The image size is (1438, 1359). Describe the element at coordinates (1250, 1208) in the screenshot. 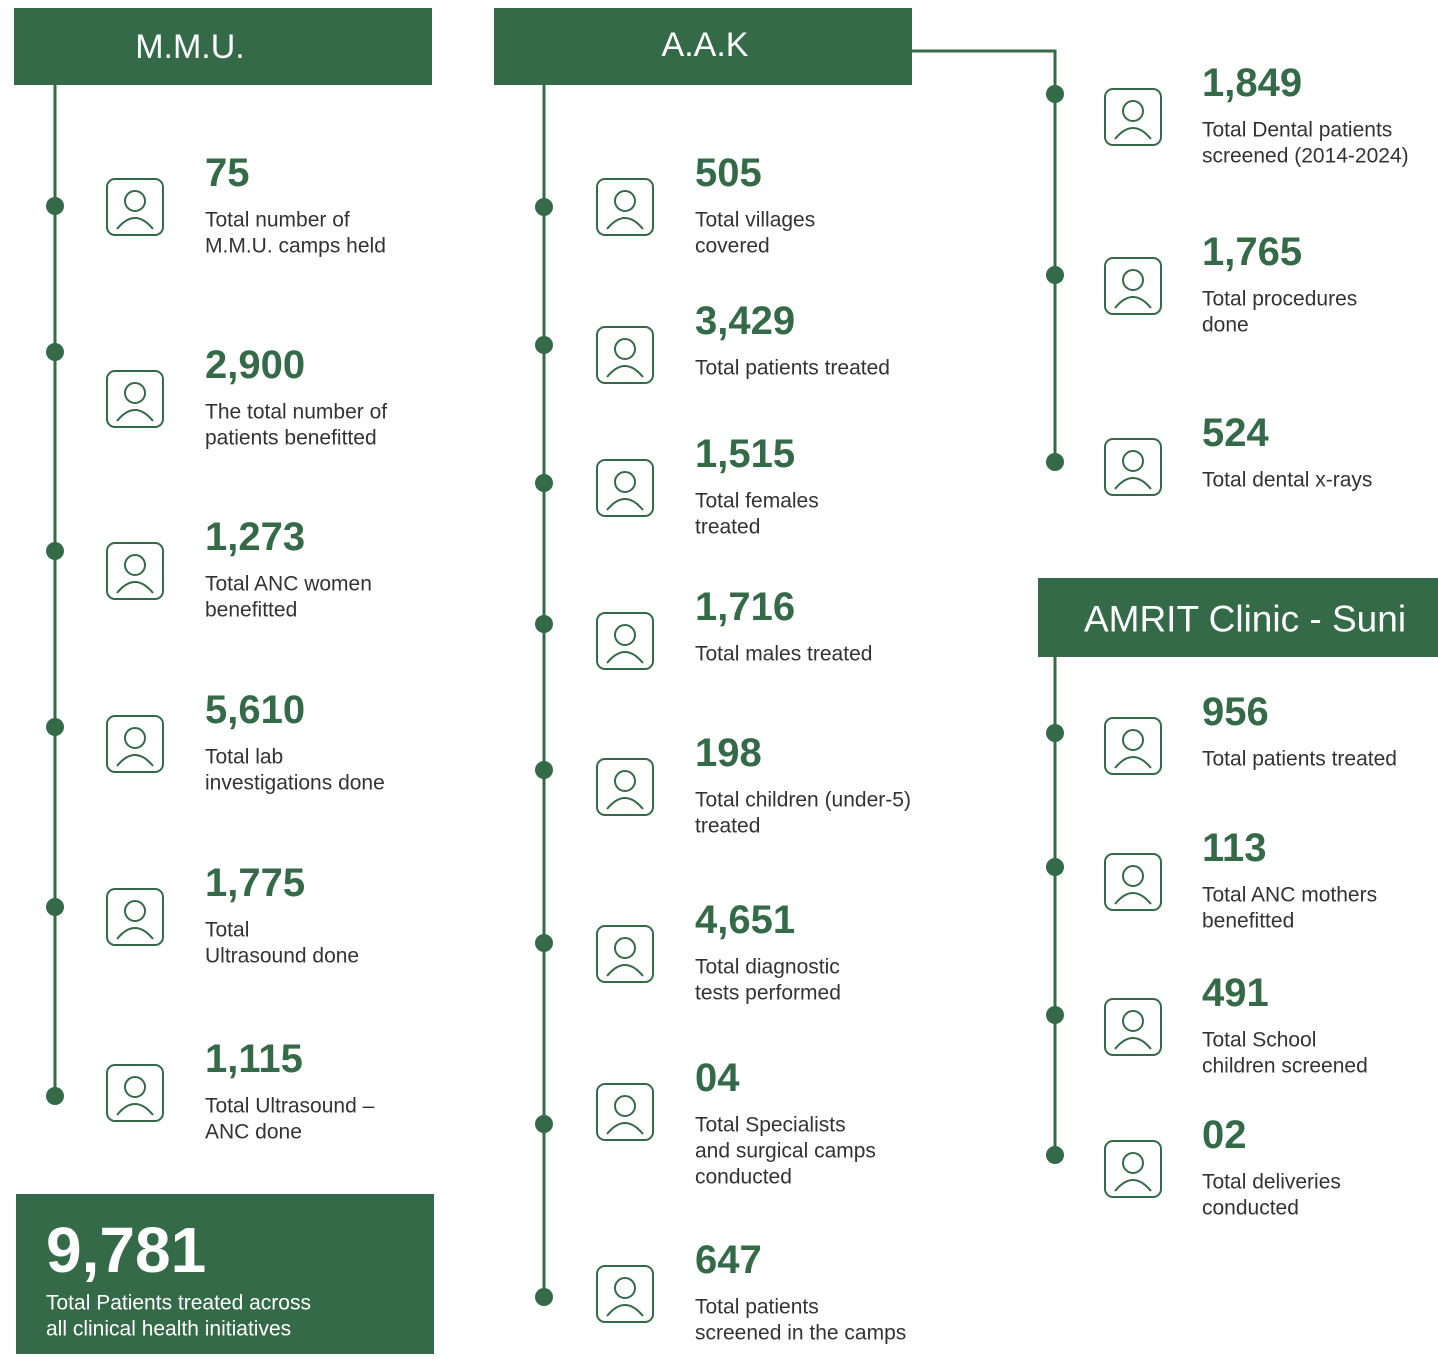

I see `stat-label: conducted` at that location.